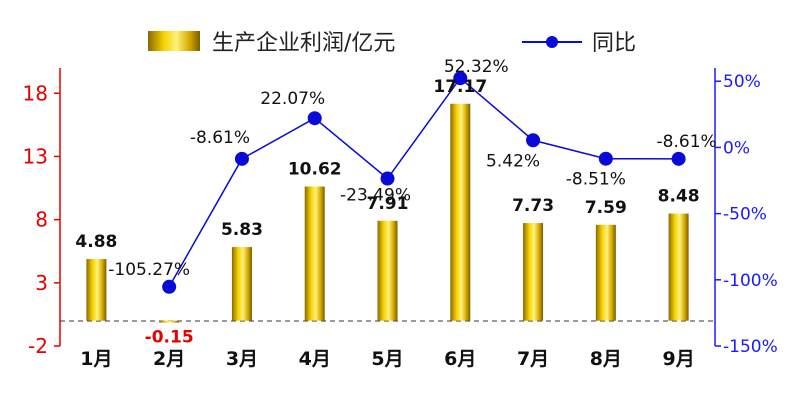  I want to click on bar-value-label: 8.48, so click(679, 197).